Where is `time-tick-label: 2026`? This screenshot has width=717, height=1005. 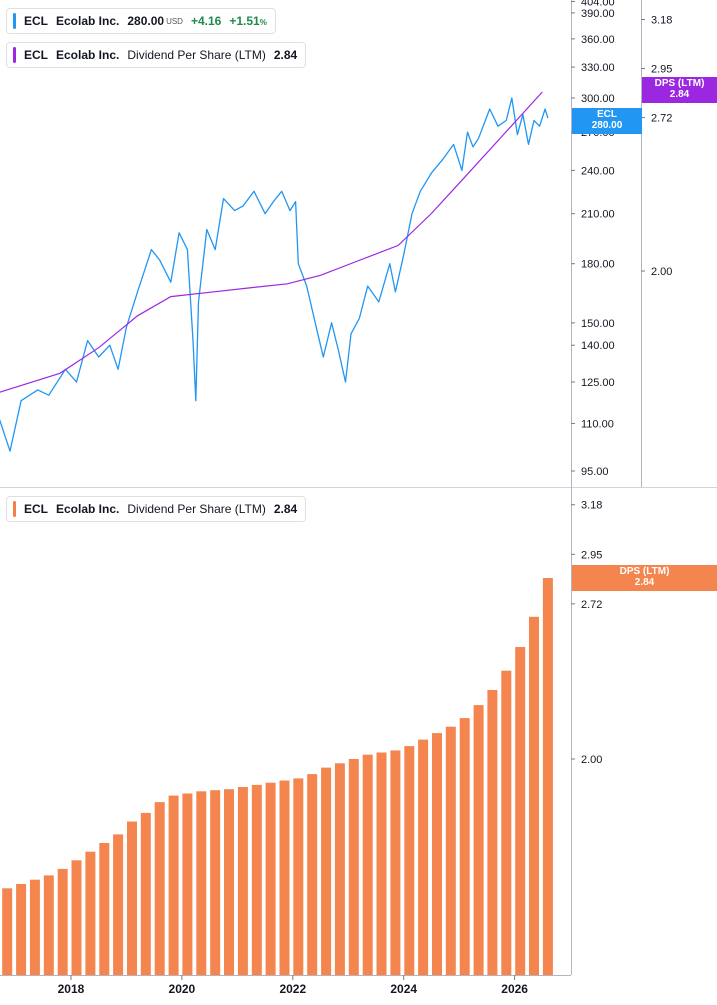
time-tick-label: 2026 is located at coordinates (514, 989).